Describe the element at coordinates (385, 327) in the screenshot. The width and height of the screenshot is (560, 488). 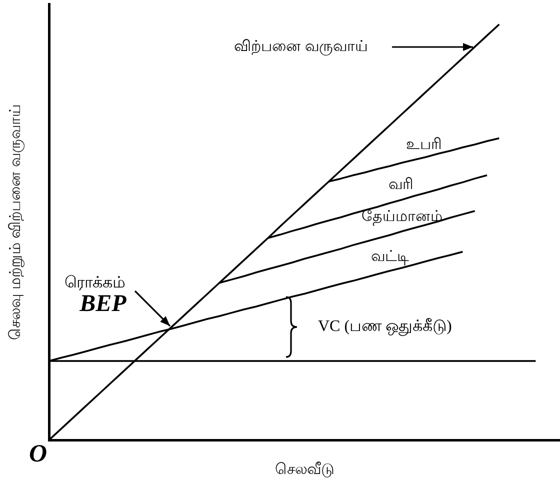
I see `annotation: VC (பண ஒதுக்கீடு)` at that location.